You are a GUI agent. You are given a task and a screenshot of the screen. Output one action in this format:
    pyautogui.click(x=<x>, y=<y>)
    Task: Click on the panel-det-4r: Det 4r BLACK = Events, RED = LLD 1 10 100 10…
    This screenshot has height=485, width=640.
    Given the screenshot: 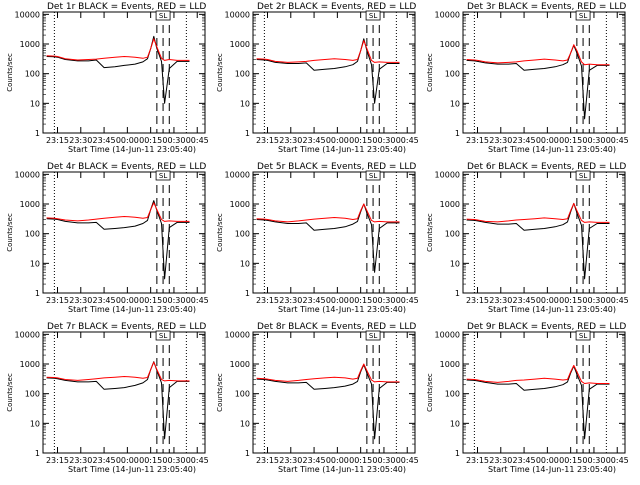 What is the action you would take?
    pyautogui.click(x=107, y=238)
    